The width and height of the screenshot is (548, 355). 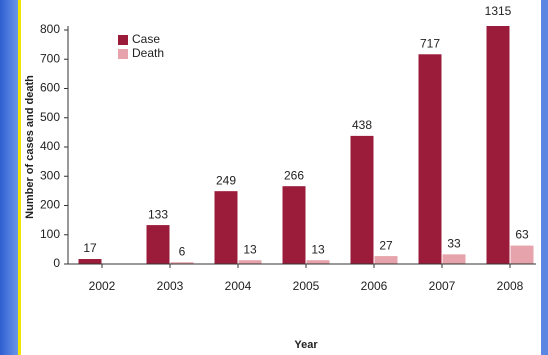 What do you see at coordinates (148, 53) in the screenshot?
I see `legend-label: Death` at bounding box center [148, 53].